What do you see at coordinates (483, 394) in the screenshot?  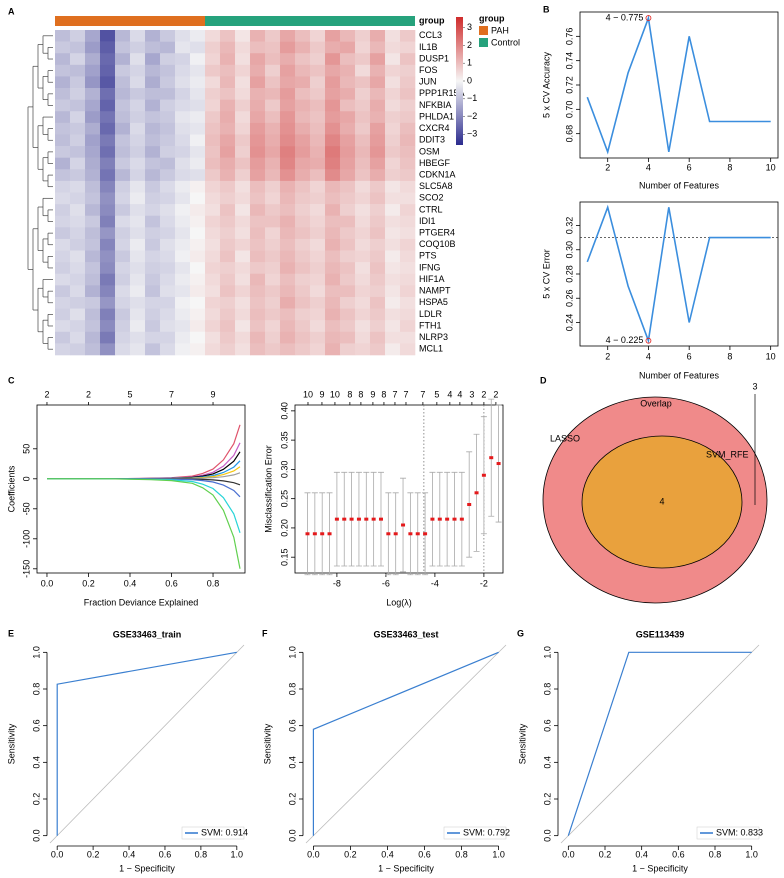 I see `top-tick-label: 2` at bounding box center [483, 394].